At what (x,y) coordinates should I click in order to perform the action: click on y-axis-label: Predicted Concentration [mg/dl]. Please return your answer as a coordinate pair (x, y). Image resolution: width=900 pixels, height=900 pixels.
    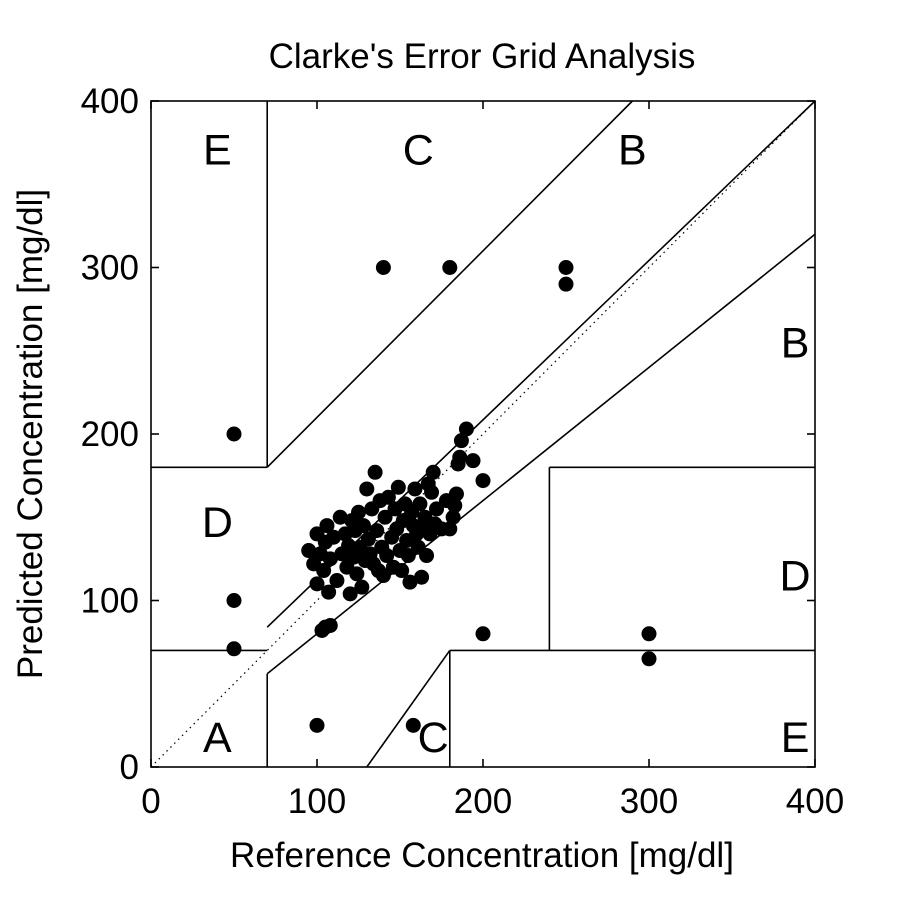
    Looking at the image, I should click on (30, 434).